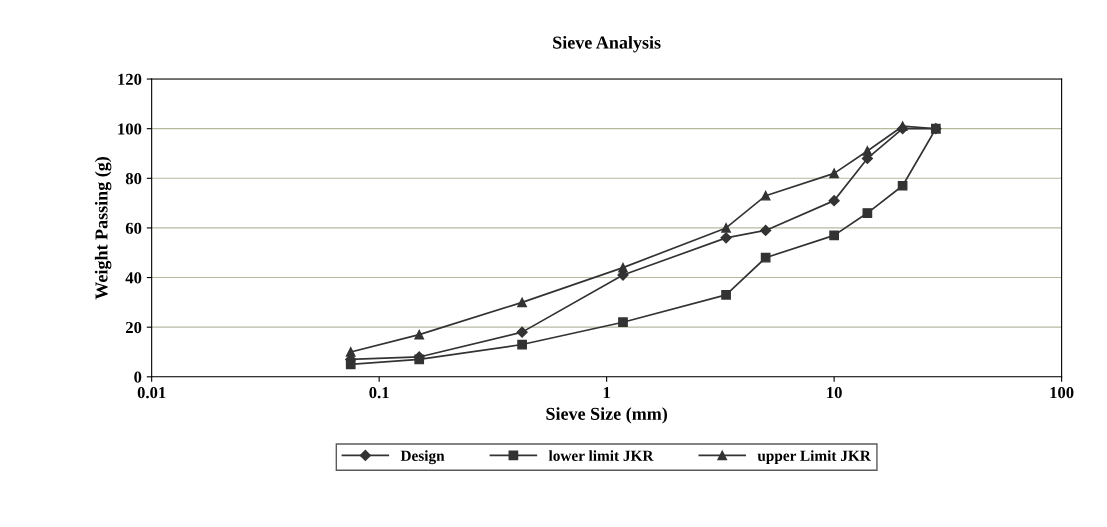 The width and height of the screenshot is (1107, 527). I want to click on x-axis-title: Sieve Size (mm), so click(607, 415).